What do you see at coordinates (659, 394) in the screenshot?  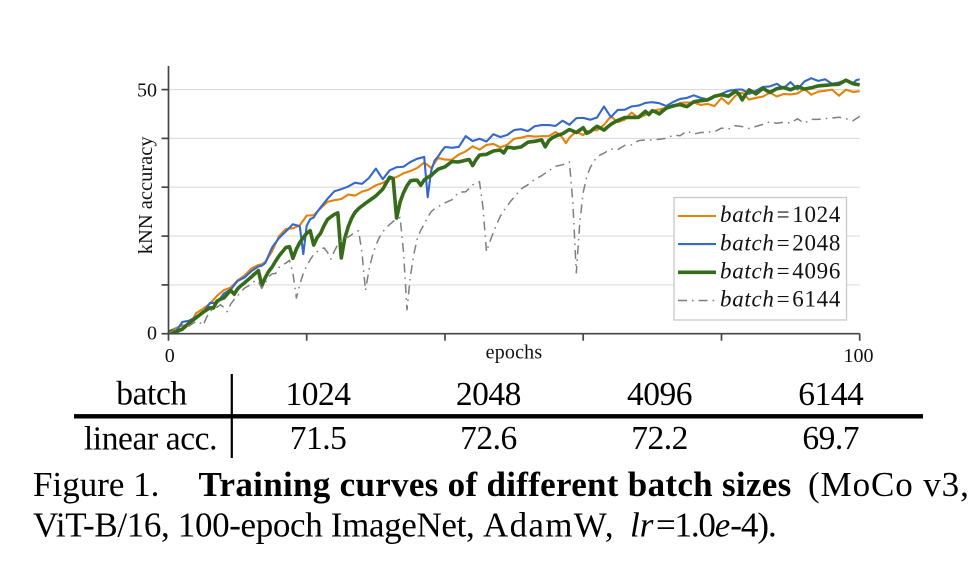 I see `svg-text: 4096` at bounding box center [659, 394].